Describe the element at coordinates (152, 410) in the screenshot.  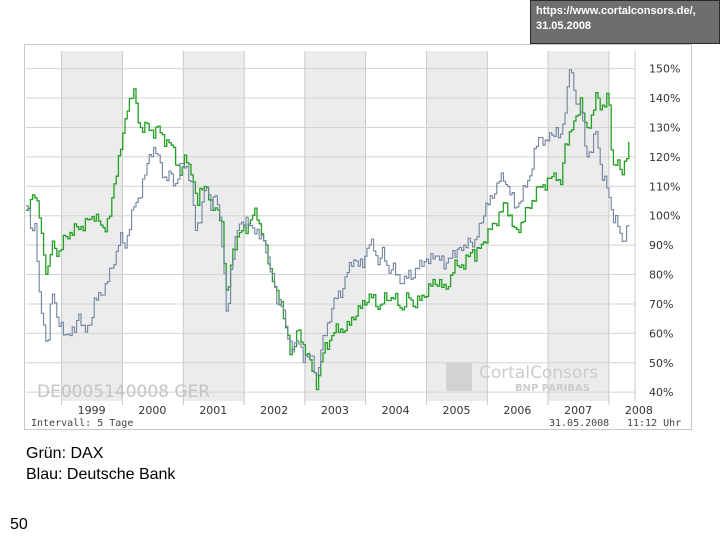
I see `x-tick-label: 2000` at that location.